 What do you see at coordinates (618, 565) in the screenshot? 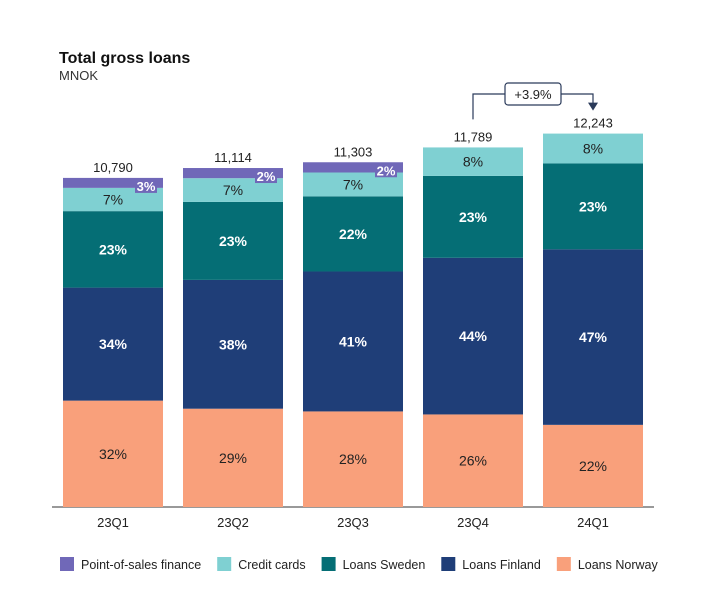
I see `legend-label: Loans Norway` at bounding box center [618, 565].